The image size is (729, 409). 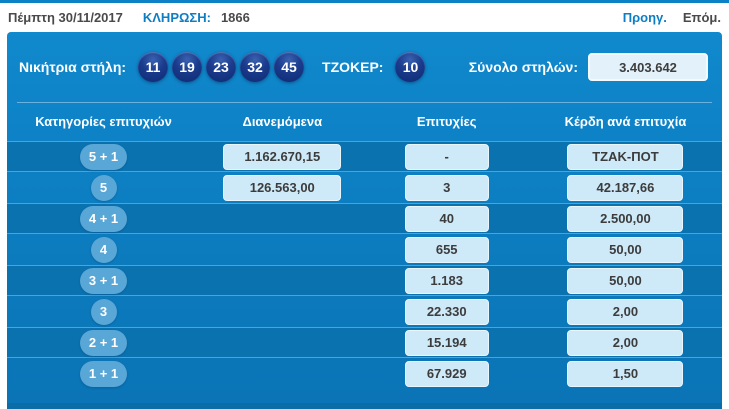 What do you see at coordinates (625, 156) in the screenshot?
I see `prize-value: ΤΖΑΚ-ΠΟΤ` at bounding box center [625, 156].